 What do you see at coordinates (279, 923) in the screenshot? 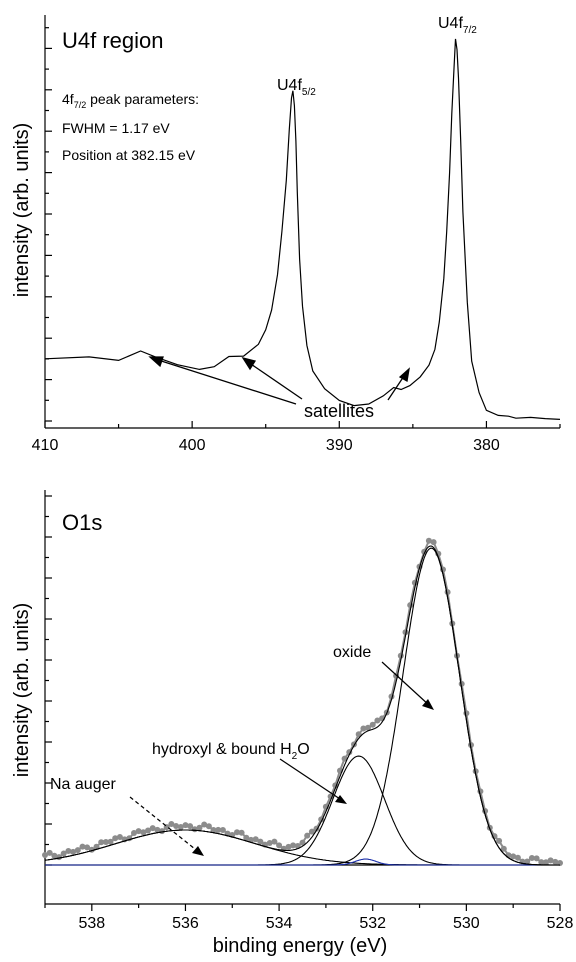
I see `o1s-x-tick-label: 534` at bounding box center [279, 923].